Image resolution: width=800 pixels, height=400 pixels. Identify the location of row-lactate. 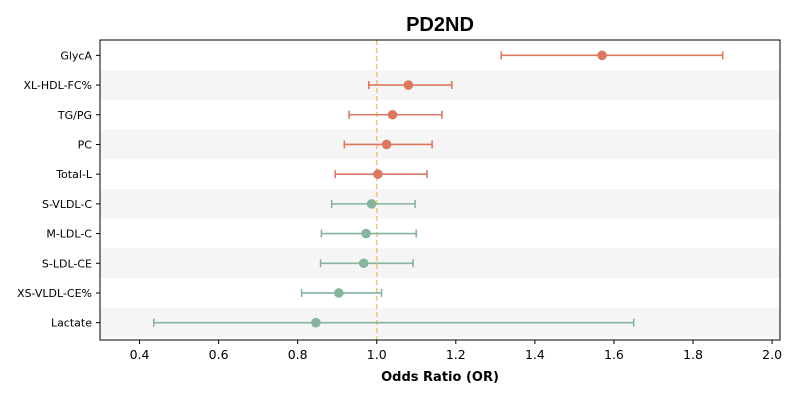
(393, 322).